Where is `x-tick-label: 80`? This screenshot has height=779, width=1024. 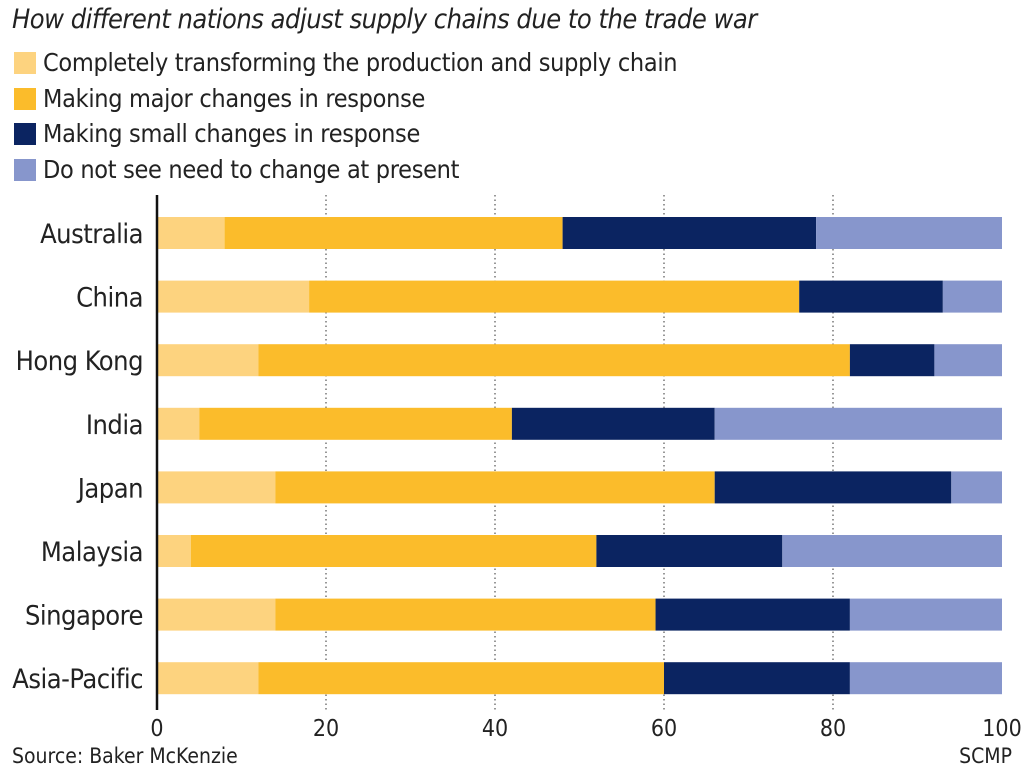
x-tick-label: 80 is located at coordinates (833, 729).